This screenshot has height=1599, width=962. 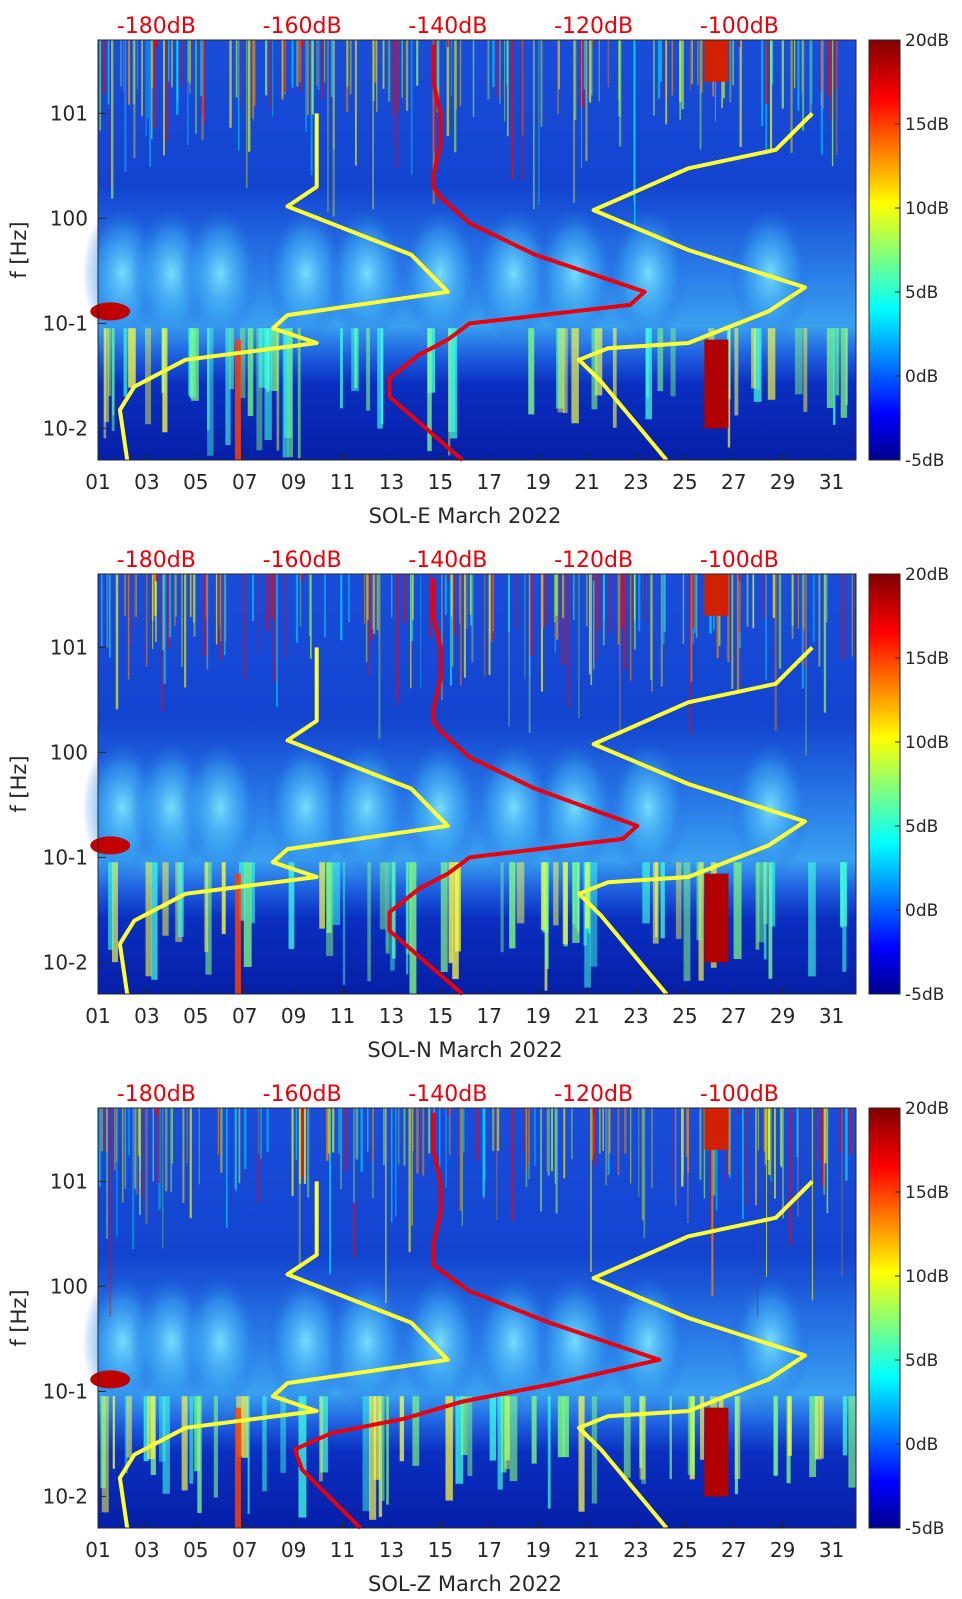 What do you see at coordinates (488, 1016) in the screenshot?
I see `x-tick-label: 17` at bounding box center [488, 1016].